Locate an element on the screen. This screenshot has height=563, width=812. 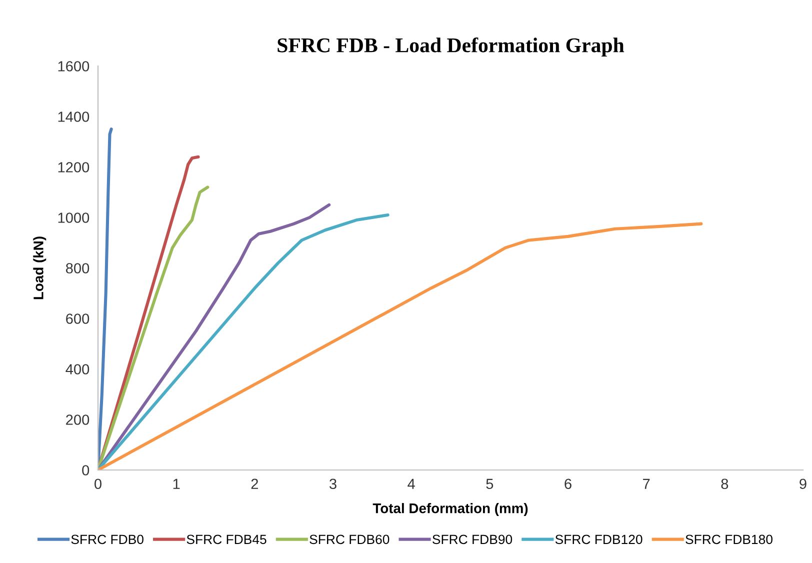
x-tick-label: 4 is located at coordinates (411, 483).